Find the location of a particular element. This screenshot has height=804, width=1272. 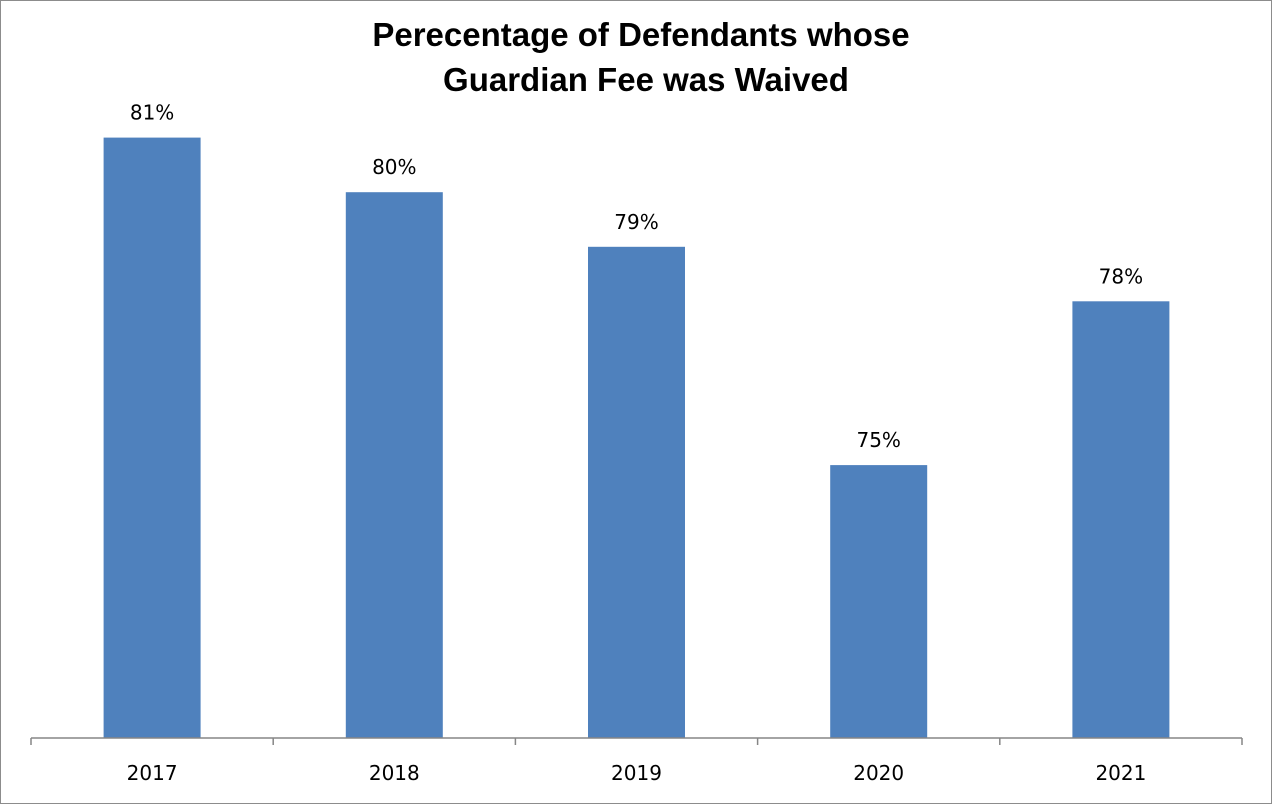

bar-2021 is located at coordinates (1121, 519).